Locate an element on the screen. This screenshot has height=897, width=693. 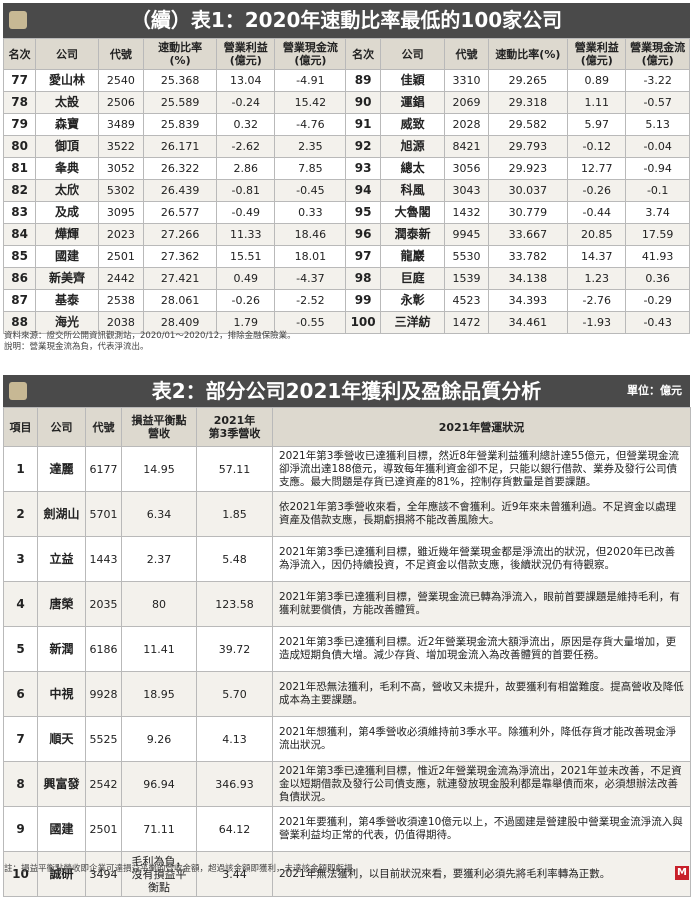
table1-cell: 0.36 is located at coordinates (657, 278).